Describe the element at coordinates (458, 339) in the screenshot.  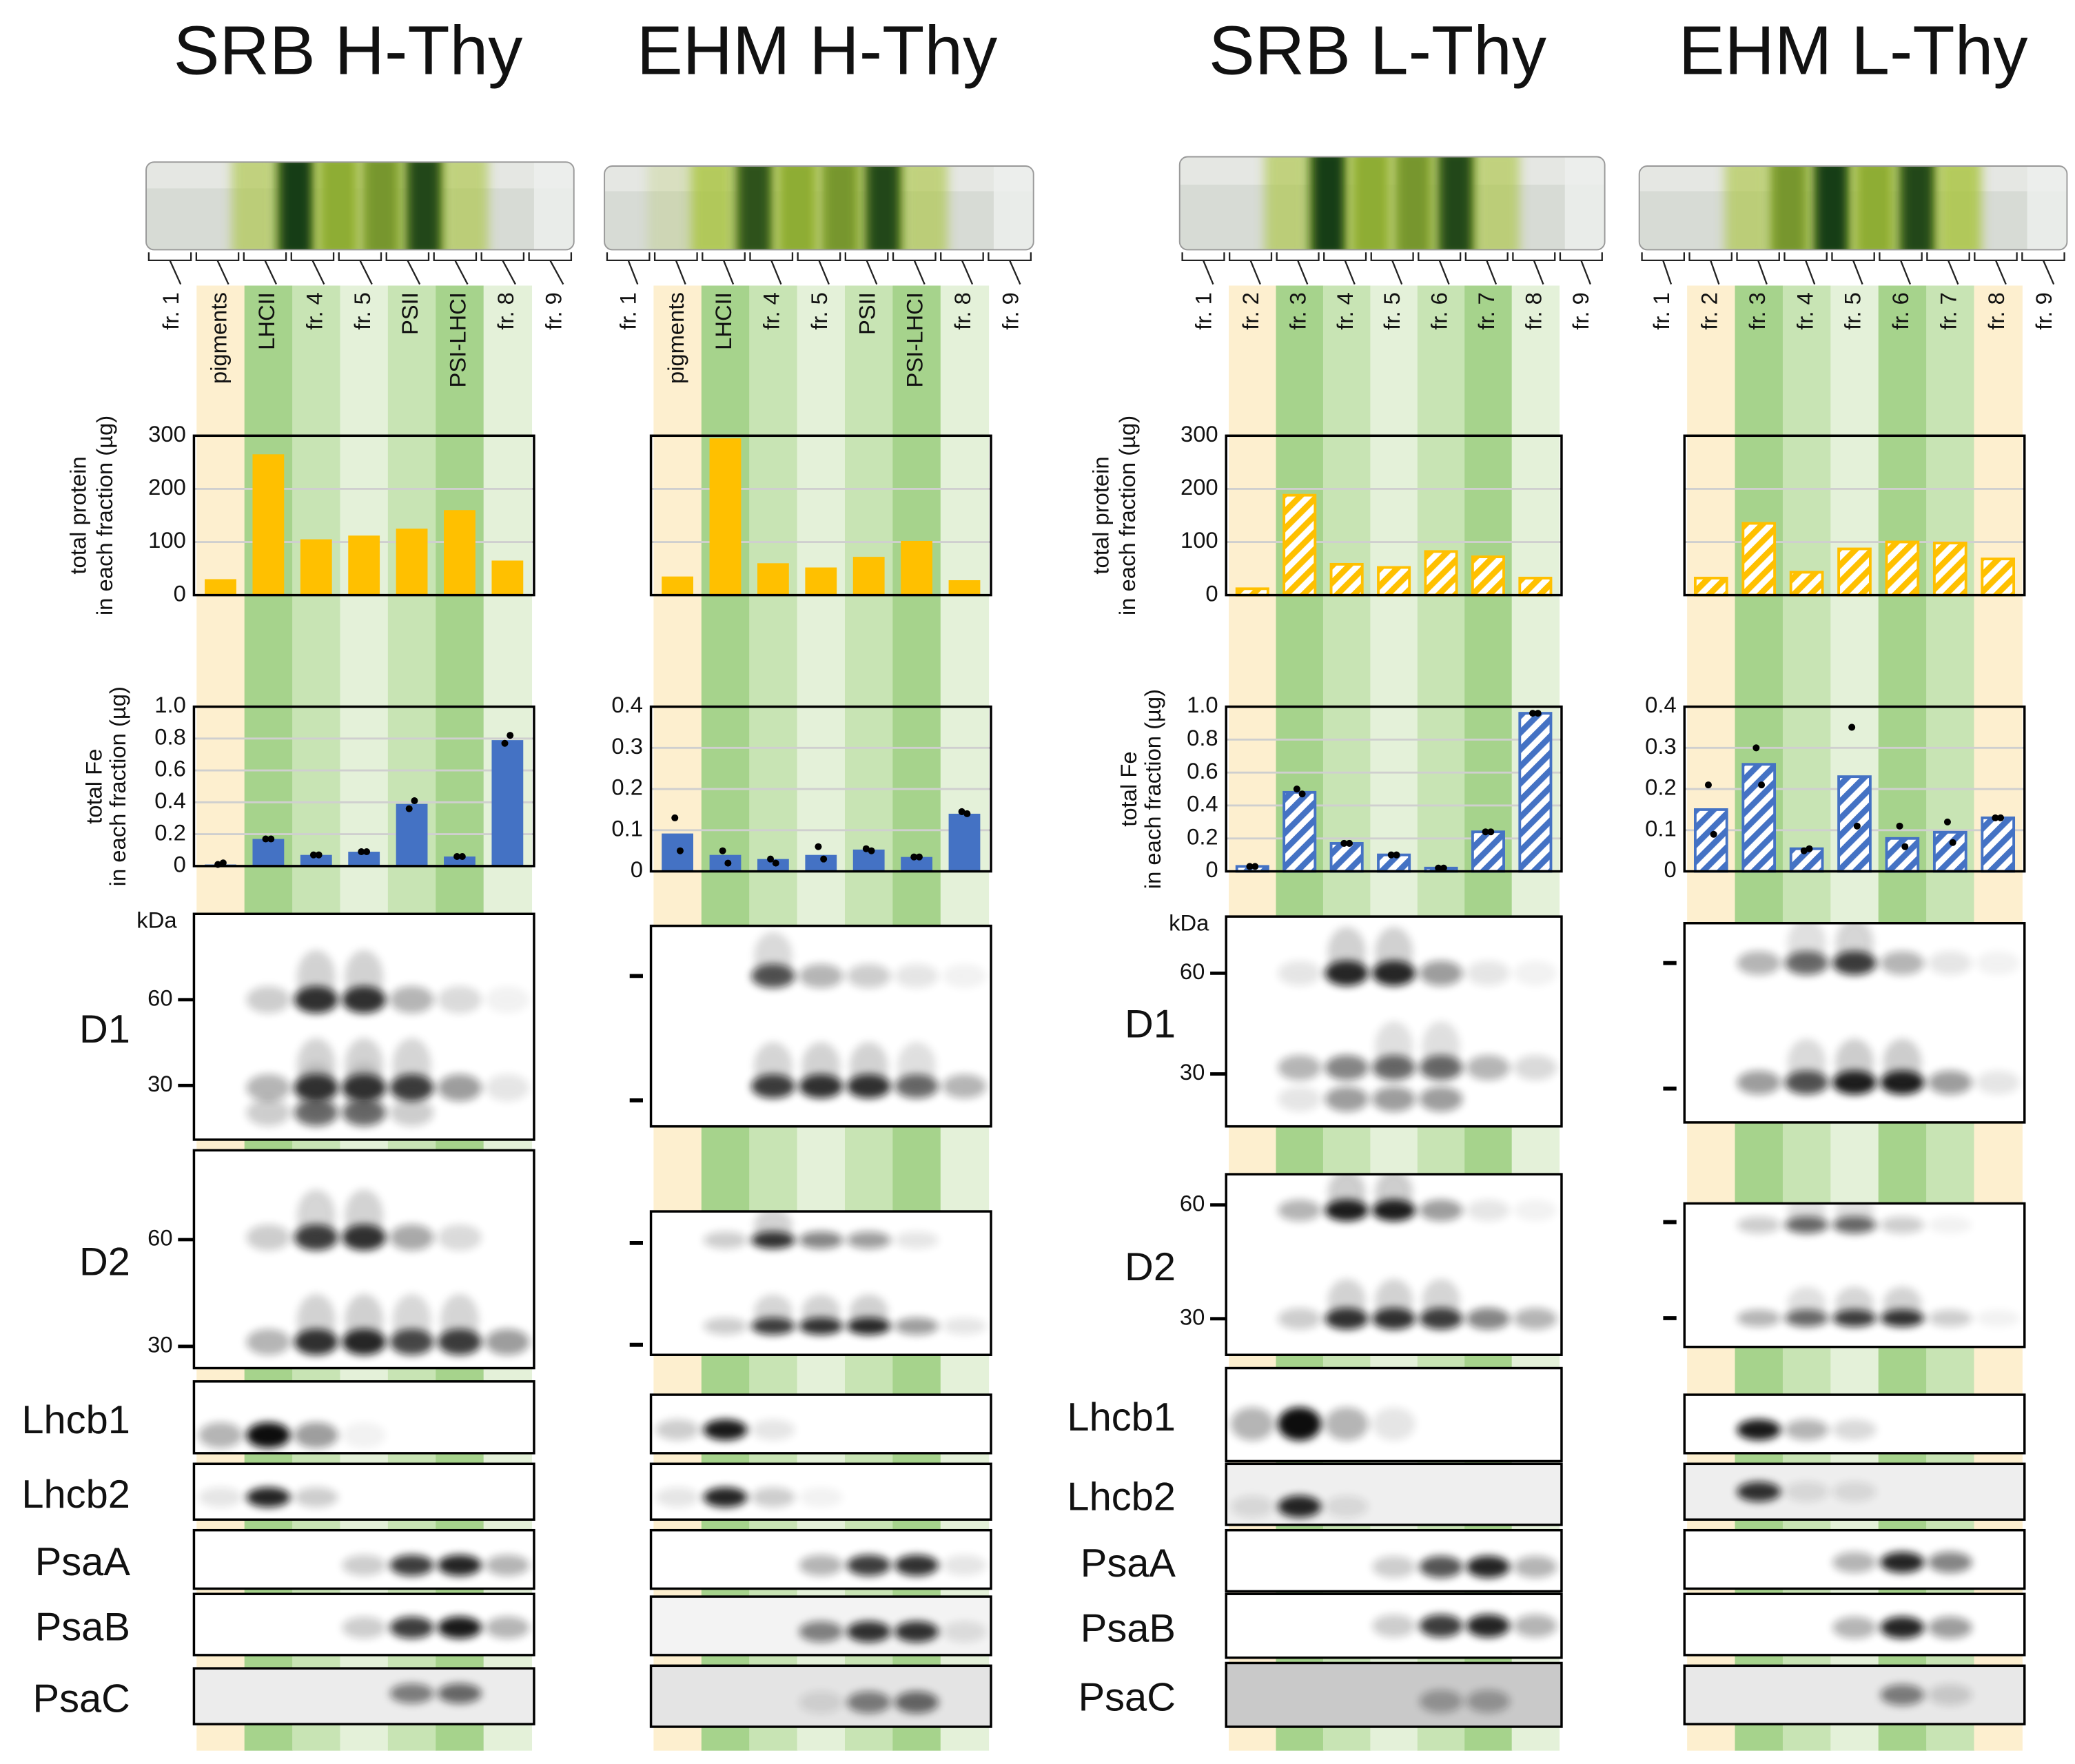
I see `fraction-label: PSI-LHCI` at that location.